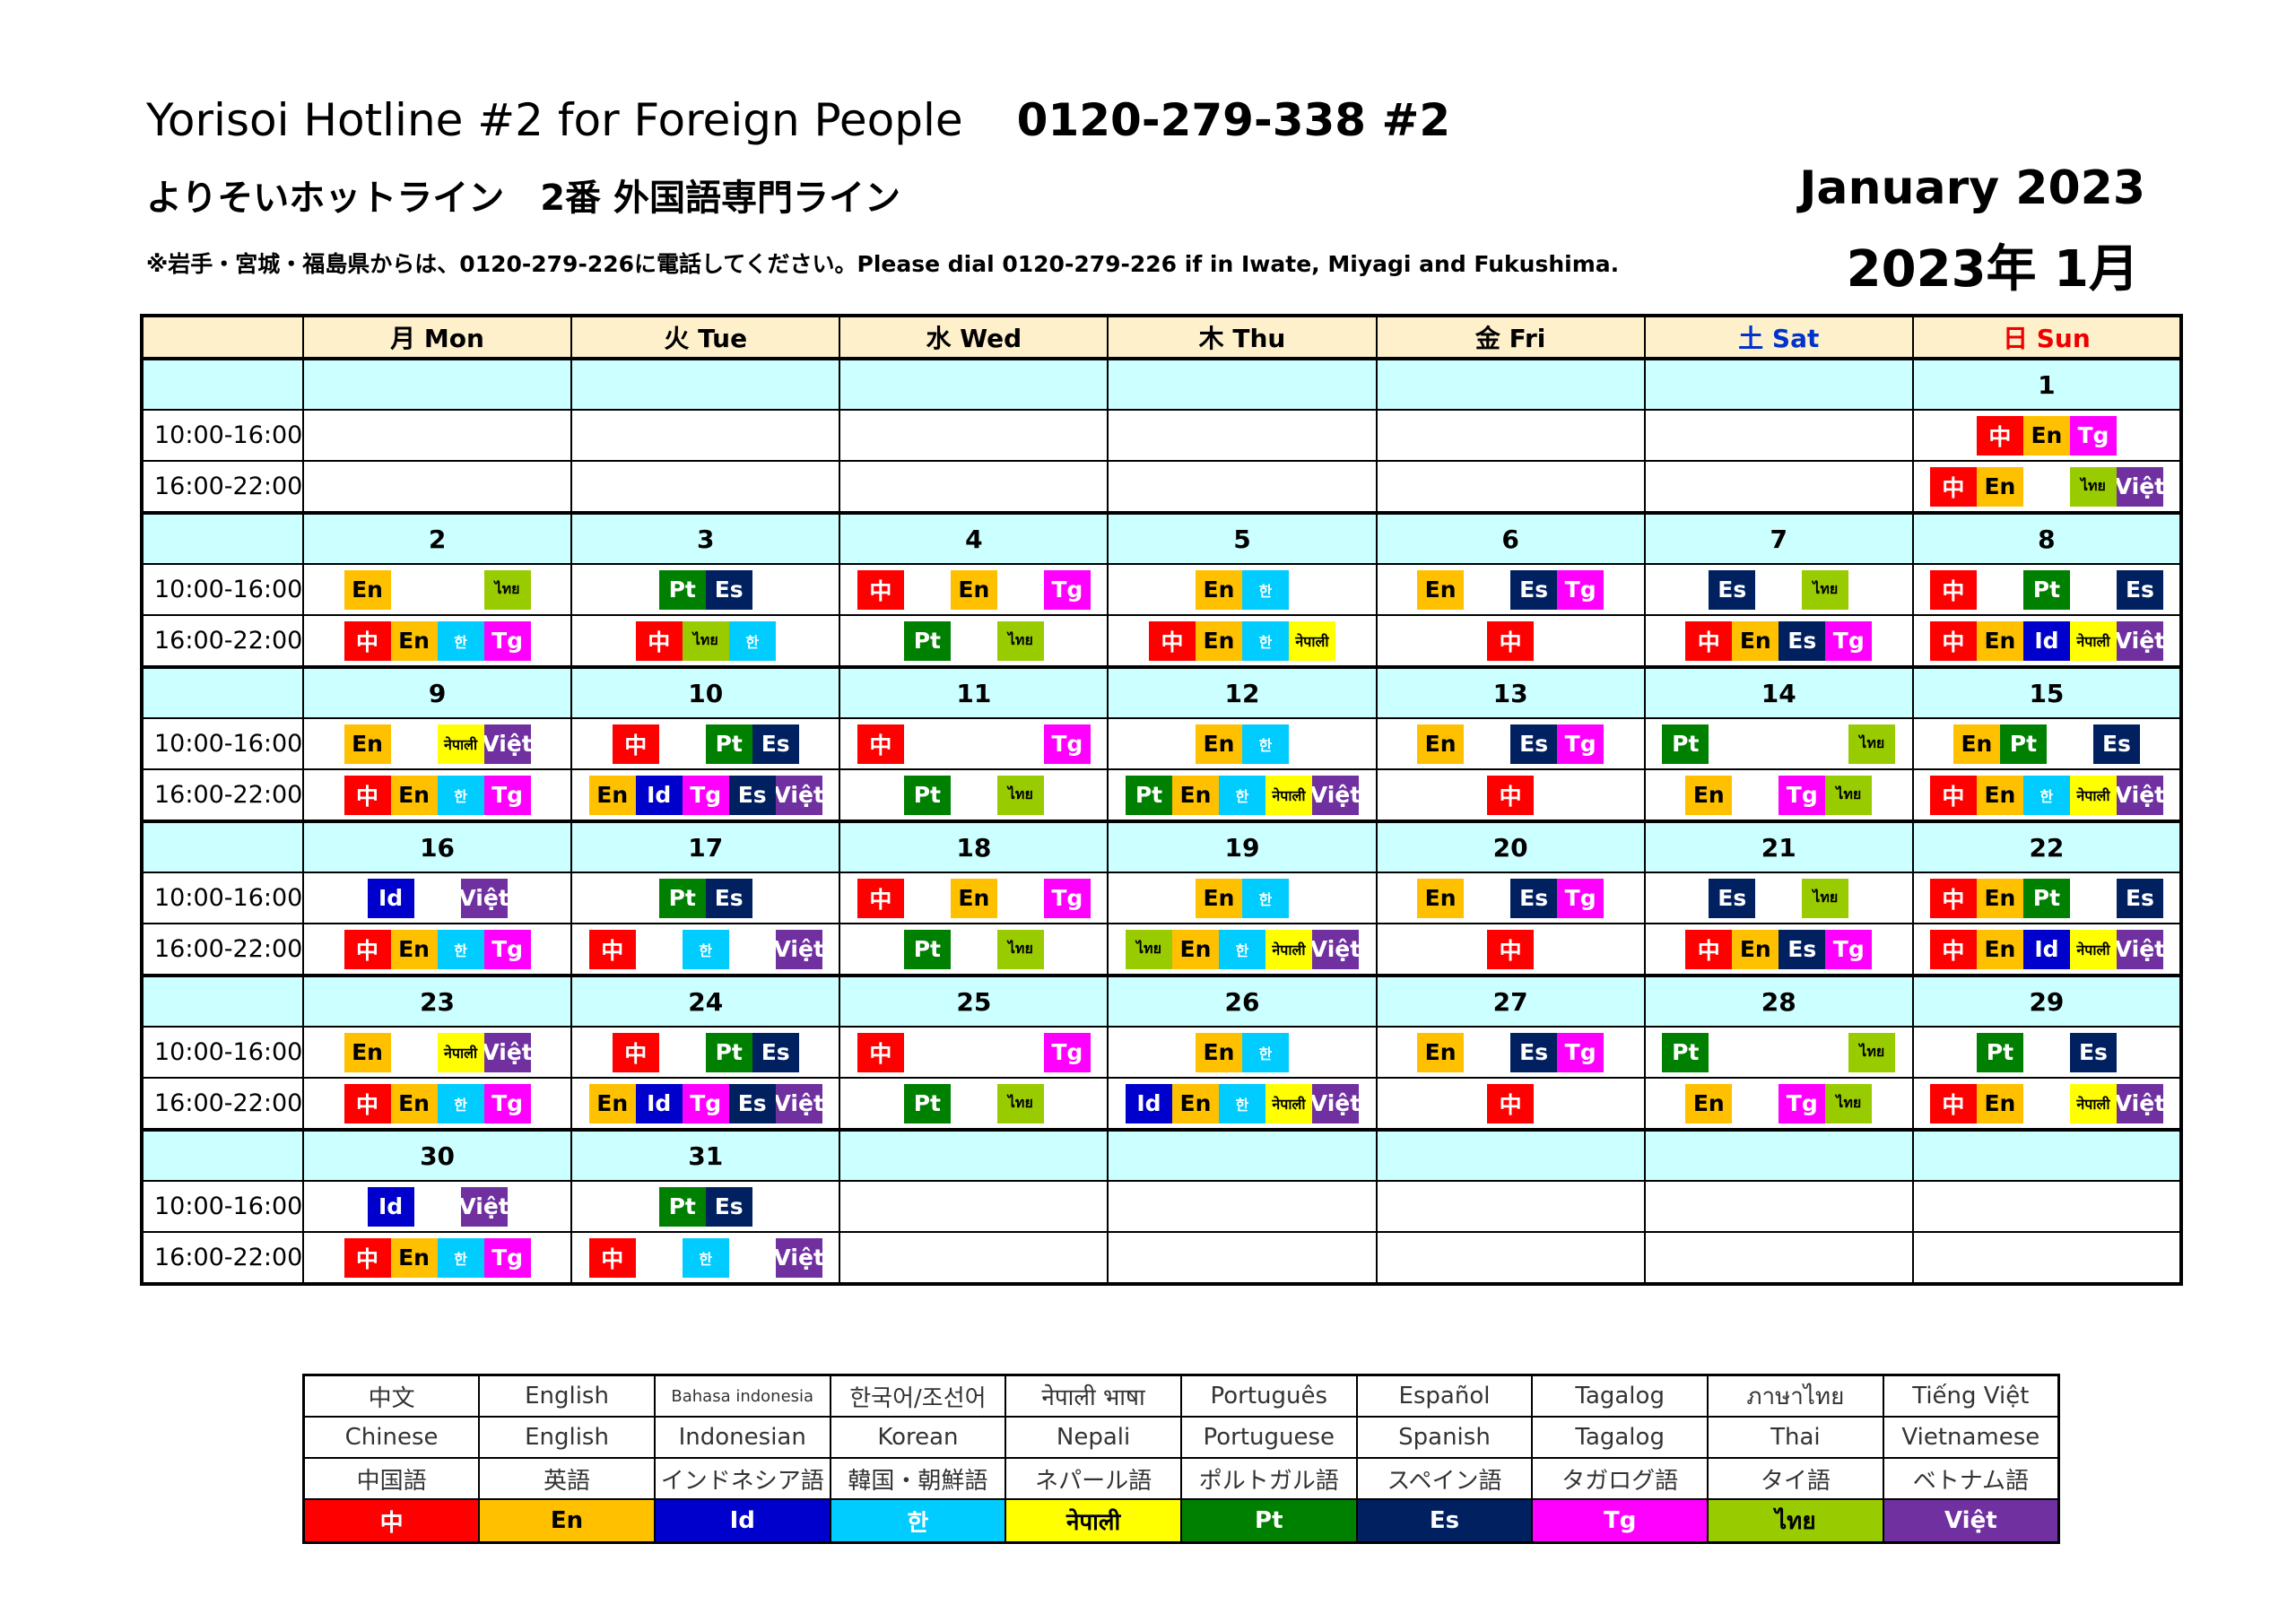  Describe the element at coordinates (1242, 384) in the screenshot. I see `date-cell-thu` at that location.